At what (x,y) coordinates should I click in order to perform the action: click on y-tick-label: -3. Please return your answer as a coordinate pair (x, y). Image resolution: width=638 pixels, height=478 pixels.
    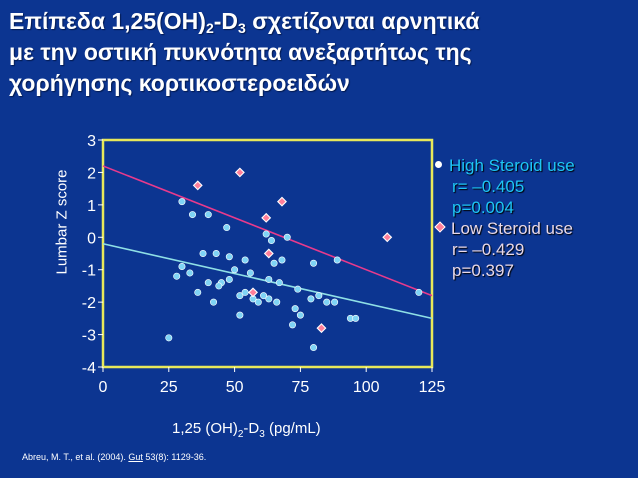
    Looking at the image, I should click on (89, 336).